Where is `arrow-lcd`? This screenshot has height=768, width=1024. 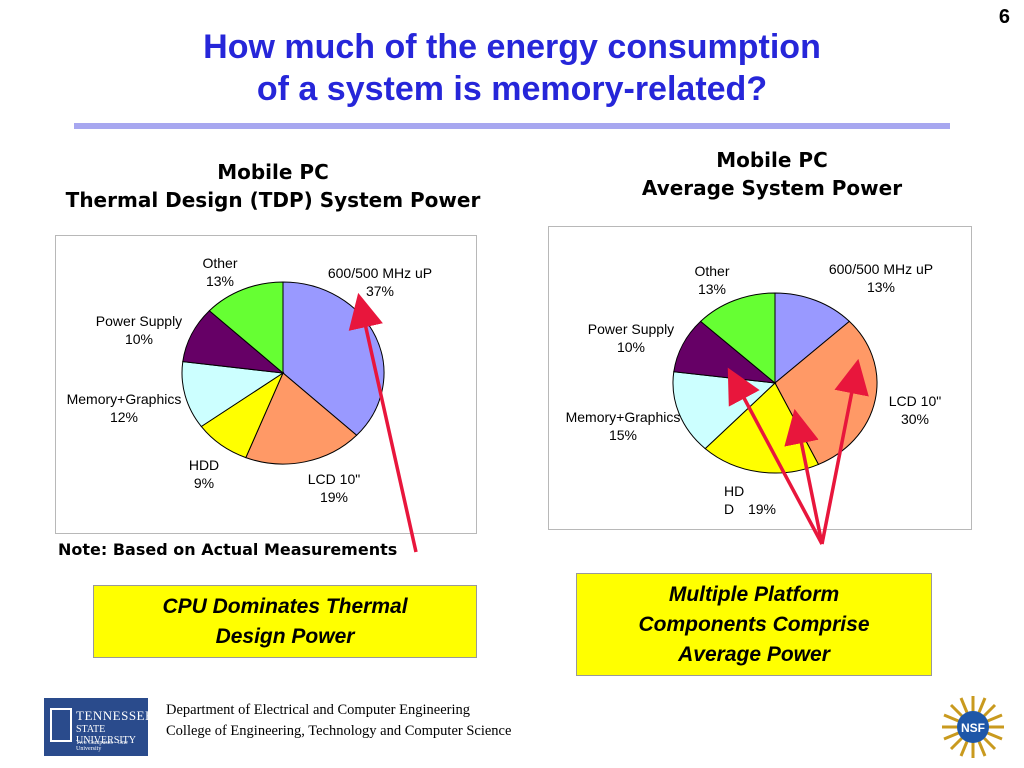 arrow-lcd is located at coordinates (844, 451).